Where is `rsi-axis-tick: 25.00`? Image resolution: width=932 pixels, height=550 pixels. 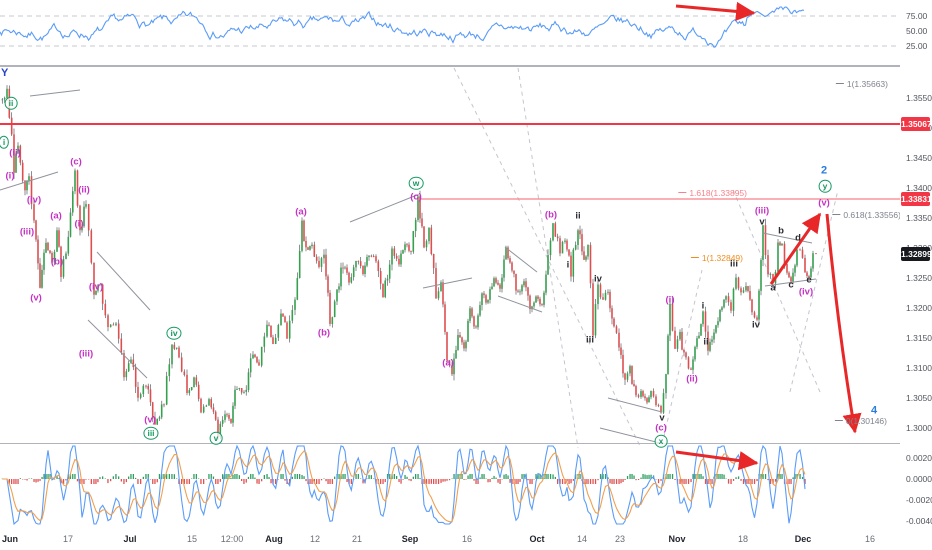 rsi-axis-tick: 25.00 is located at coordinates (917, 46).